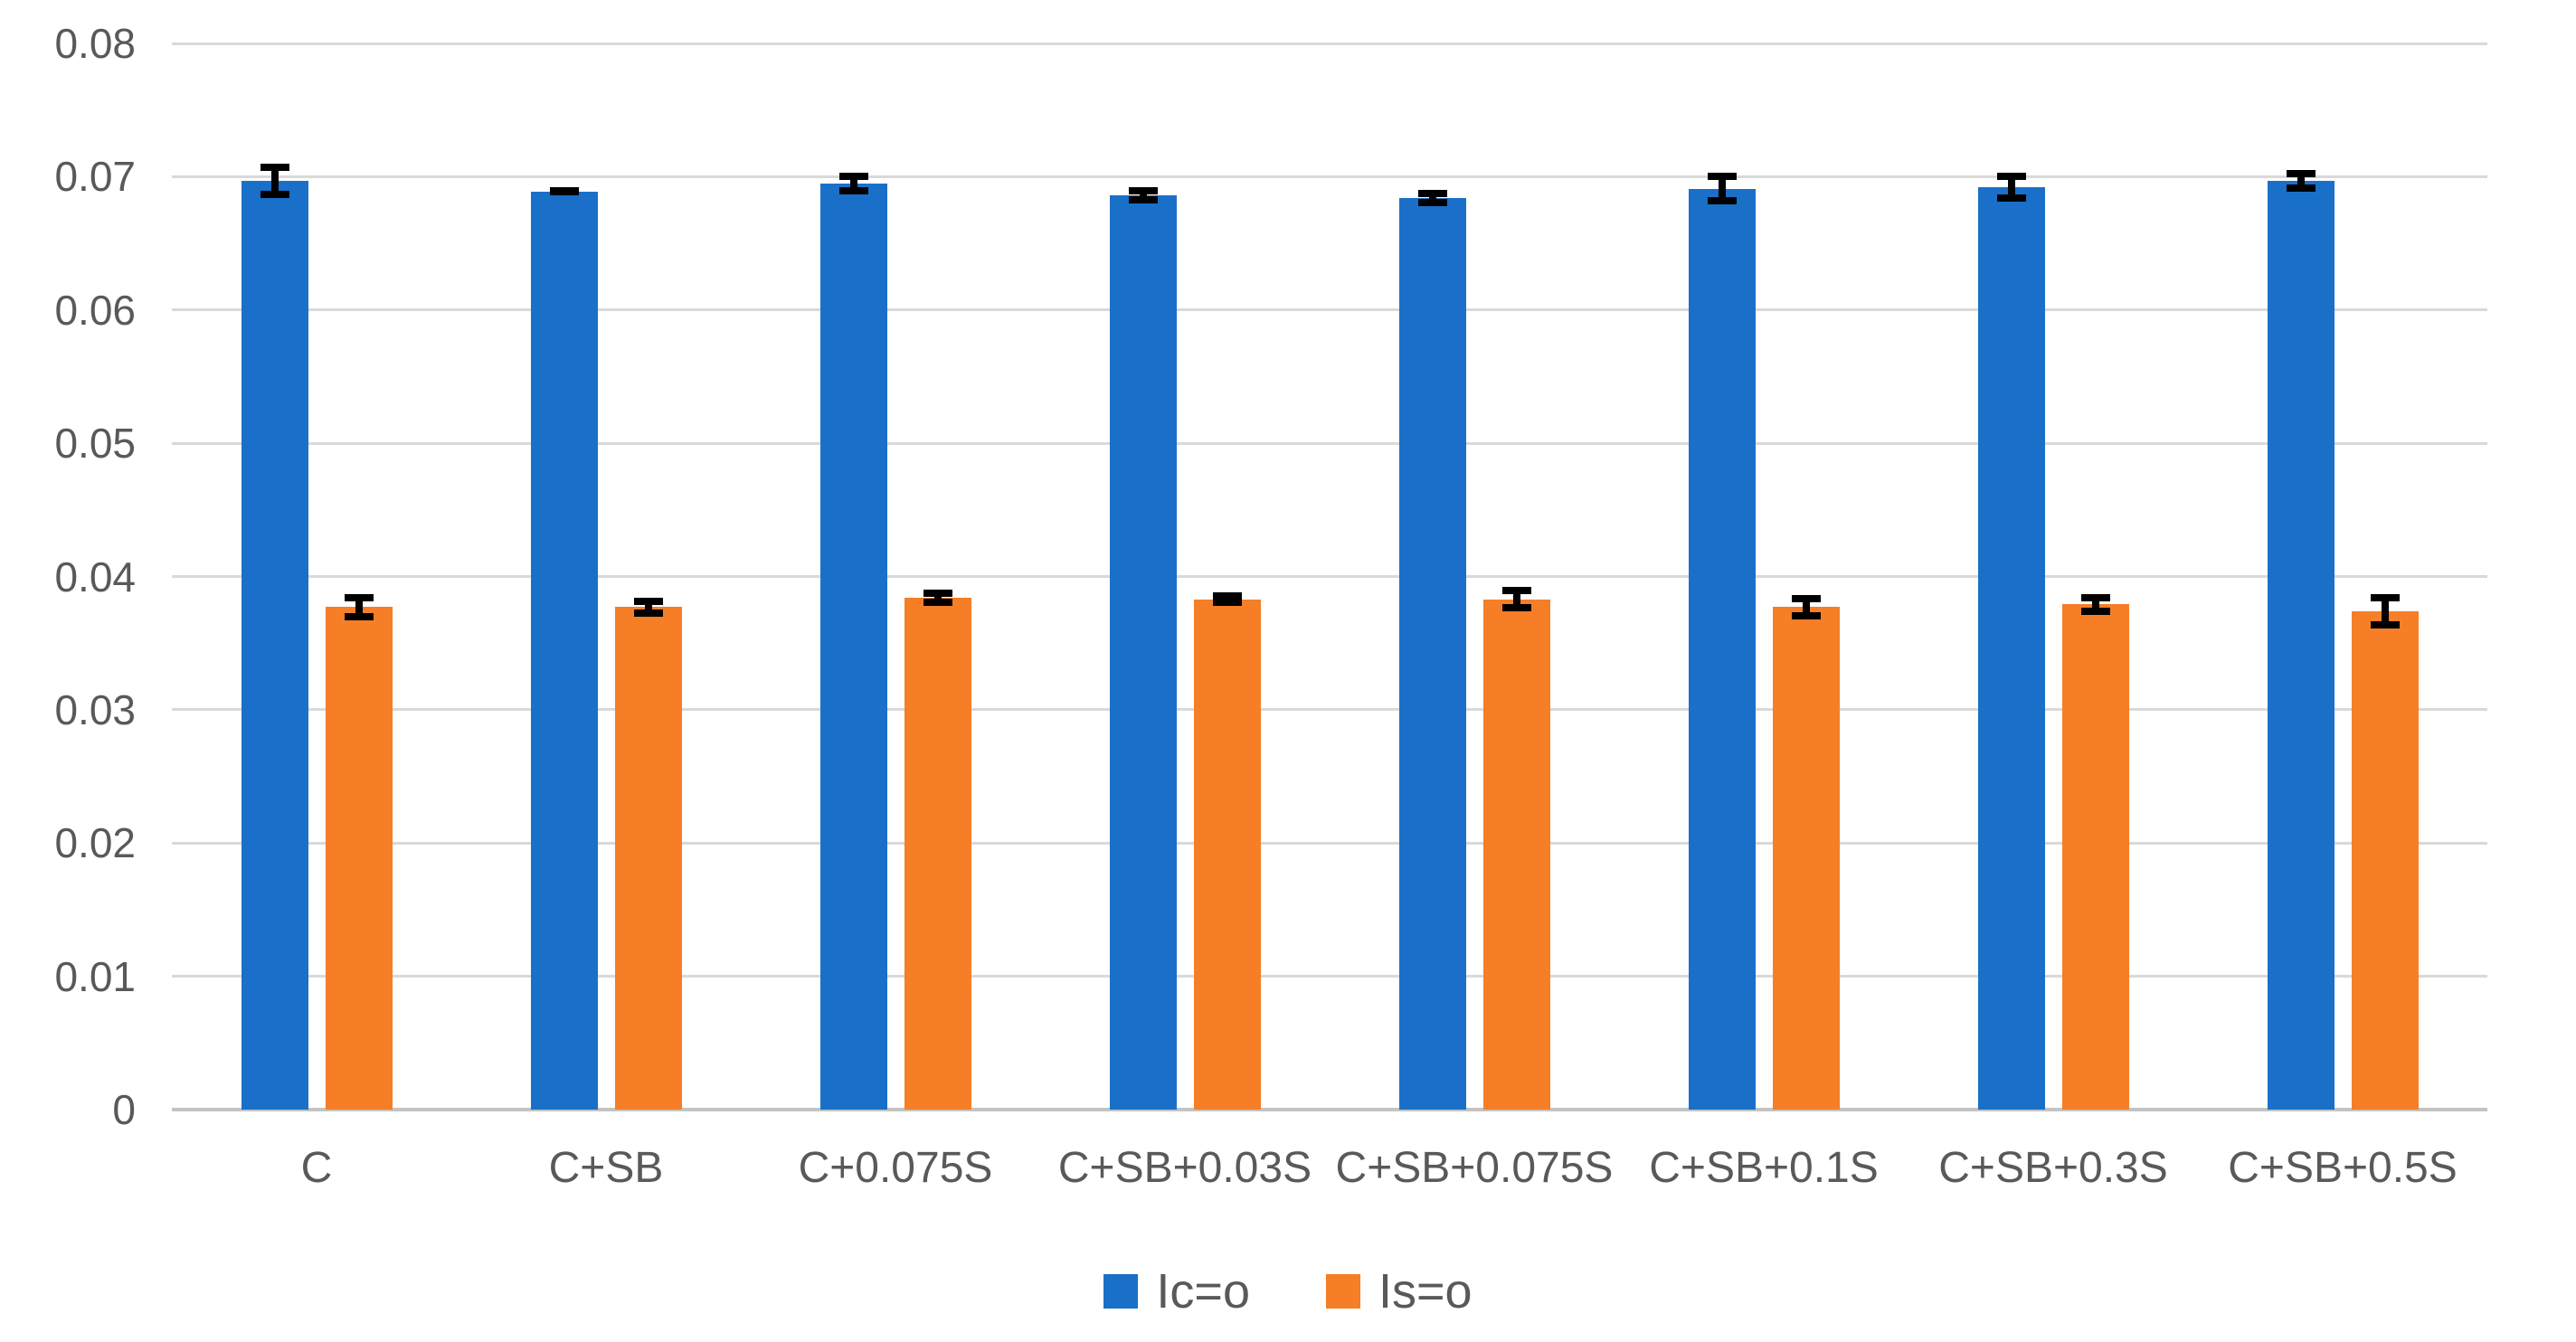 This screenshot has width=2576, height=1342. I want to click on y-tick-label: 0.01, so click(95, 976).